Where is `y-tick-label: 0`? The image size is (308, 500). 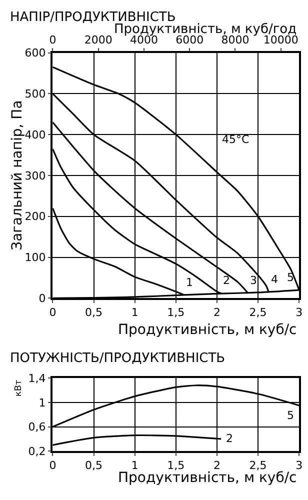 y-tick-label: 0 is located at coordinates (42, 299).